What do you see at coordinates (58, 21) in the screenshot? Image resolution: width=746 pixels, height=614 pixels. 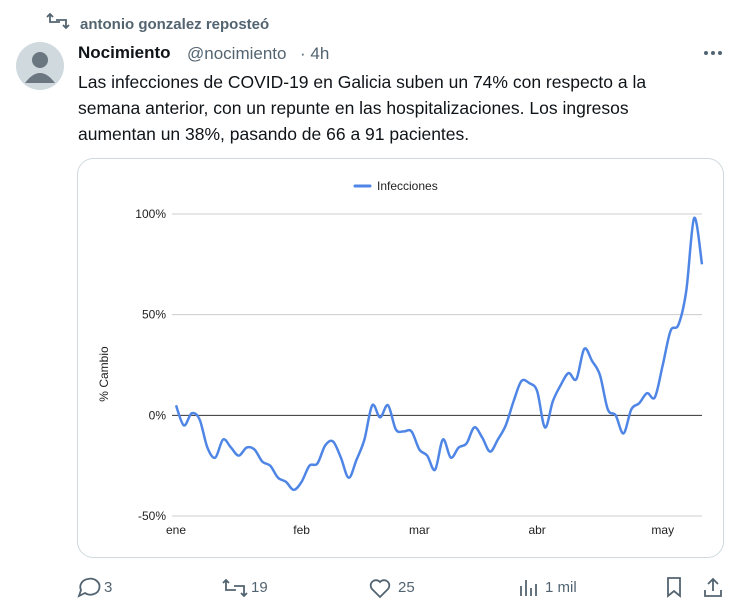 I see `repost-icon` at bounding box center [58, 21].